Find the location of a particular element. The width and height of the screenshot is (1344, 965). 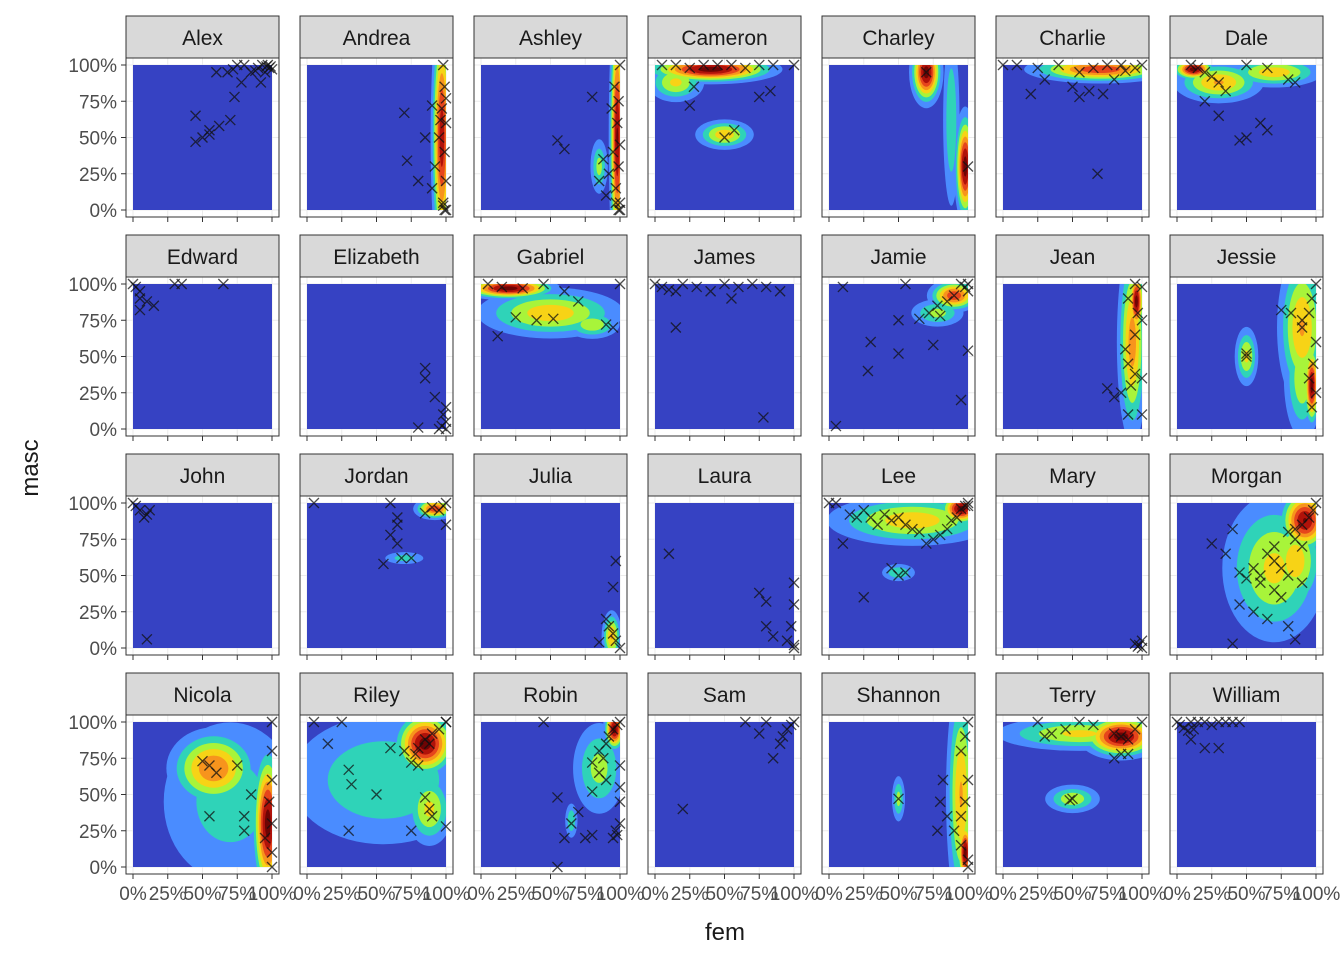

y-tick-label: 0% is located at coordinates (104, 649).